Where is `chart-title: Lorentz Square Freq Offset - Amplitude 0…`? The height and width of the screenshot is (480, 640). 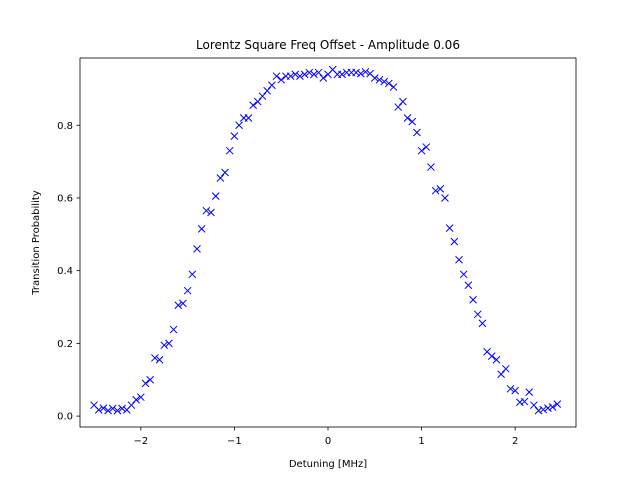 chart-title: Lorentz Square Freq Offset - Amplitude 0… is located at coordinates (328, 45).